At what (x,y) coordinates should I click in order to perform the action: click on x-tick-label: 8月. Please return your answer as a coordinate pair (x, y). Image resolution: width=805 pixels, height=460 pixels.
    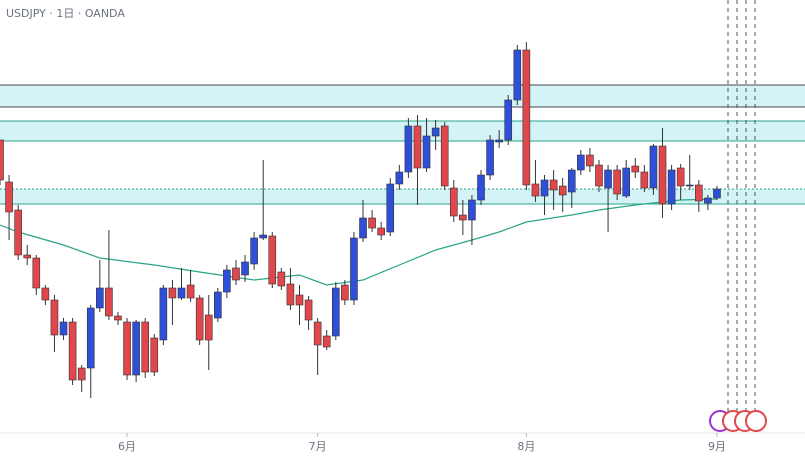
    Looking at the image, I should click on (526, 446).